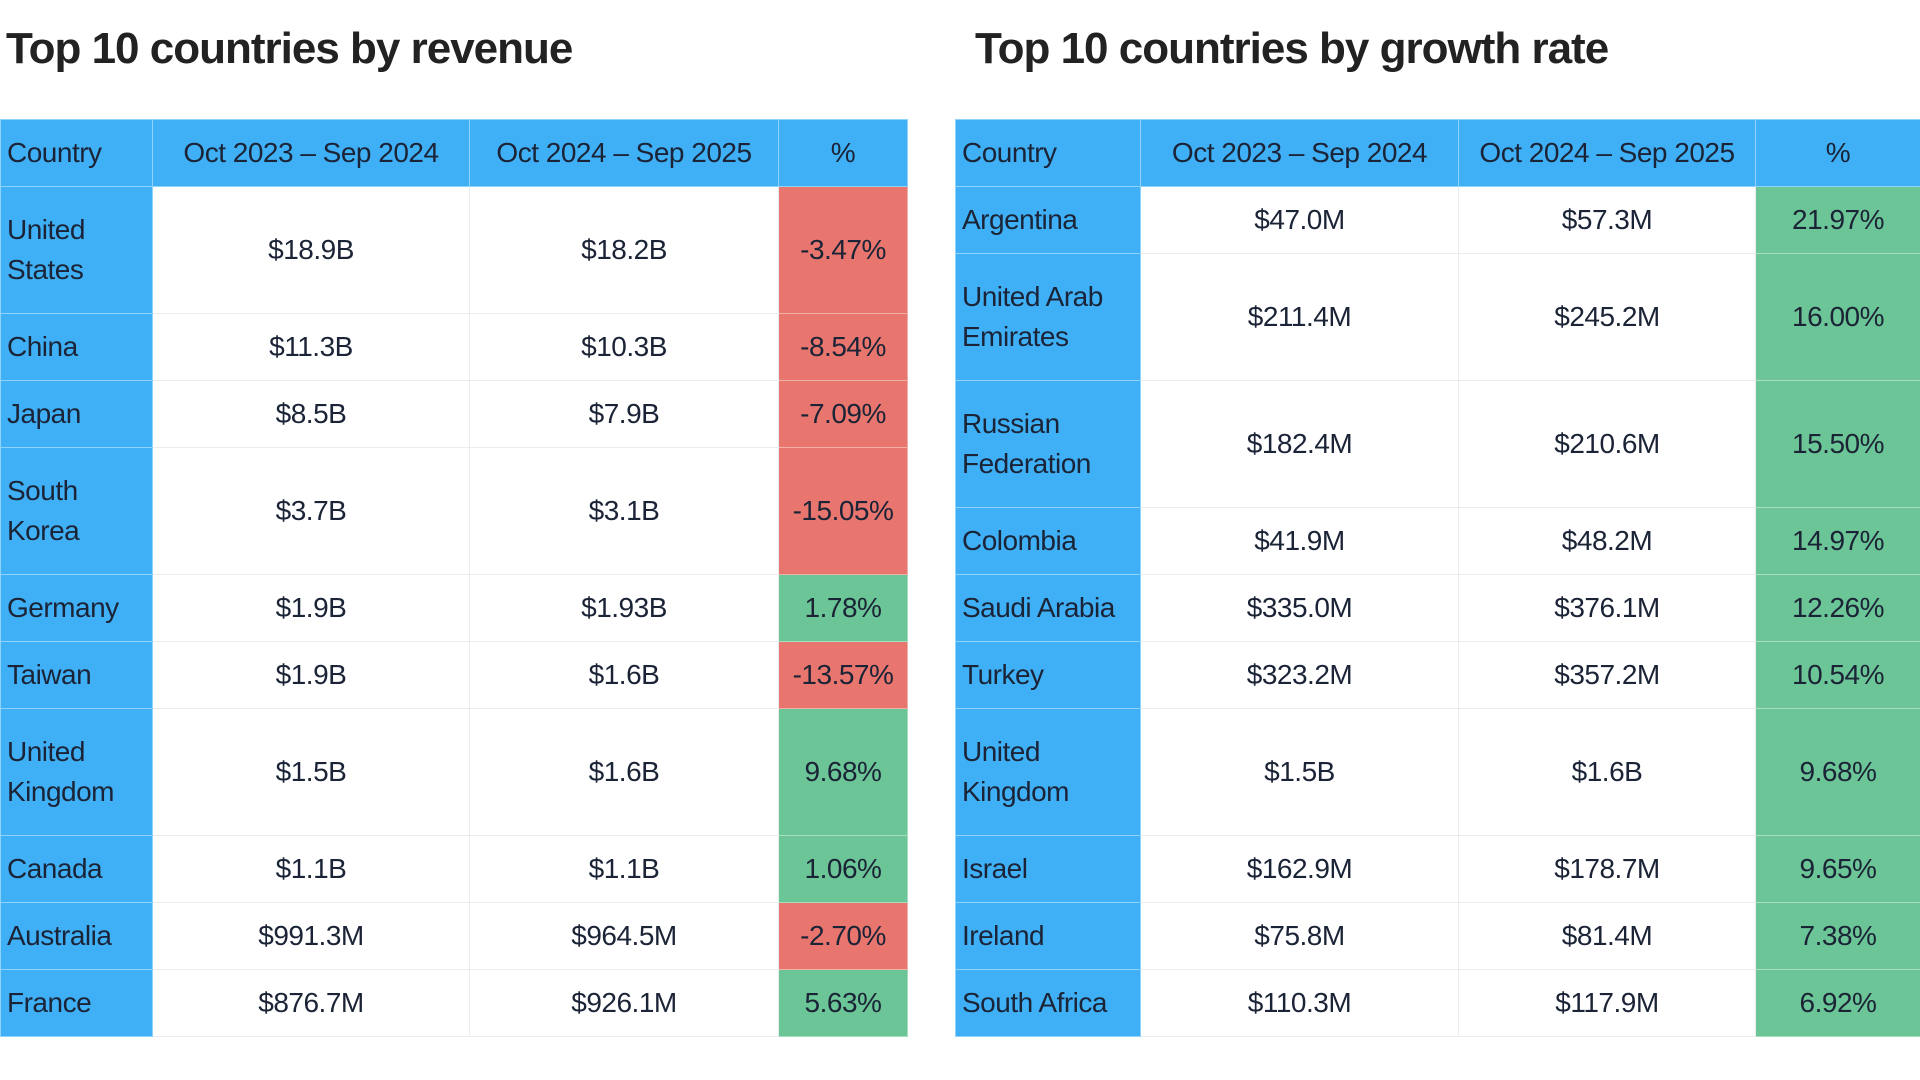 The height and width of the screenshot is (1080, 1920). I want to click on percent-change-cell: -3.47%, so click(843, 250).